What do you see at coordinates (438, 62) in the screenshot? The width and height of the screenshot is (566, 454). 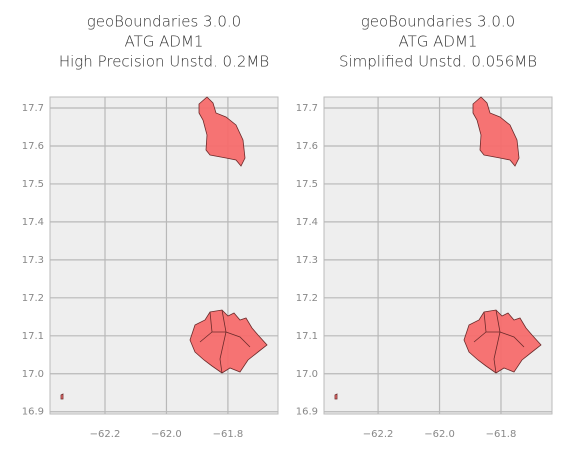 I see `panel-title: Simplified Unstd. 0.056MB` at bounding box center [438, 62].